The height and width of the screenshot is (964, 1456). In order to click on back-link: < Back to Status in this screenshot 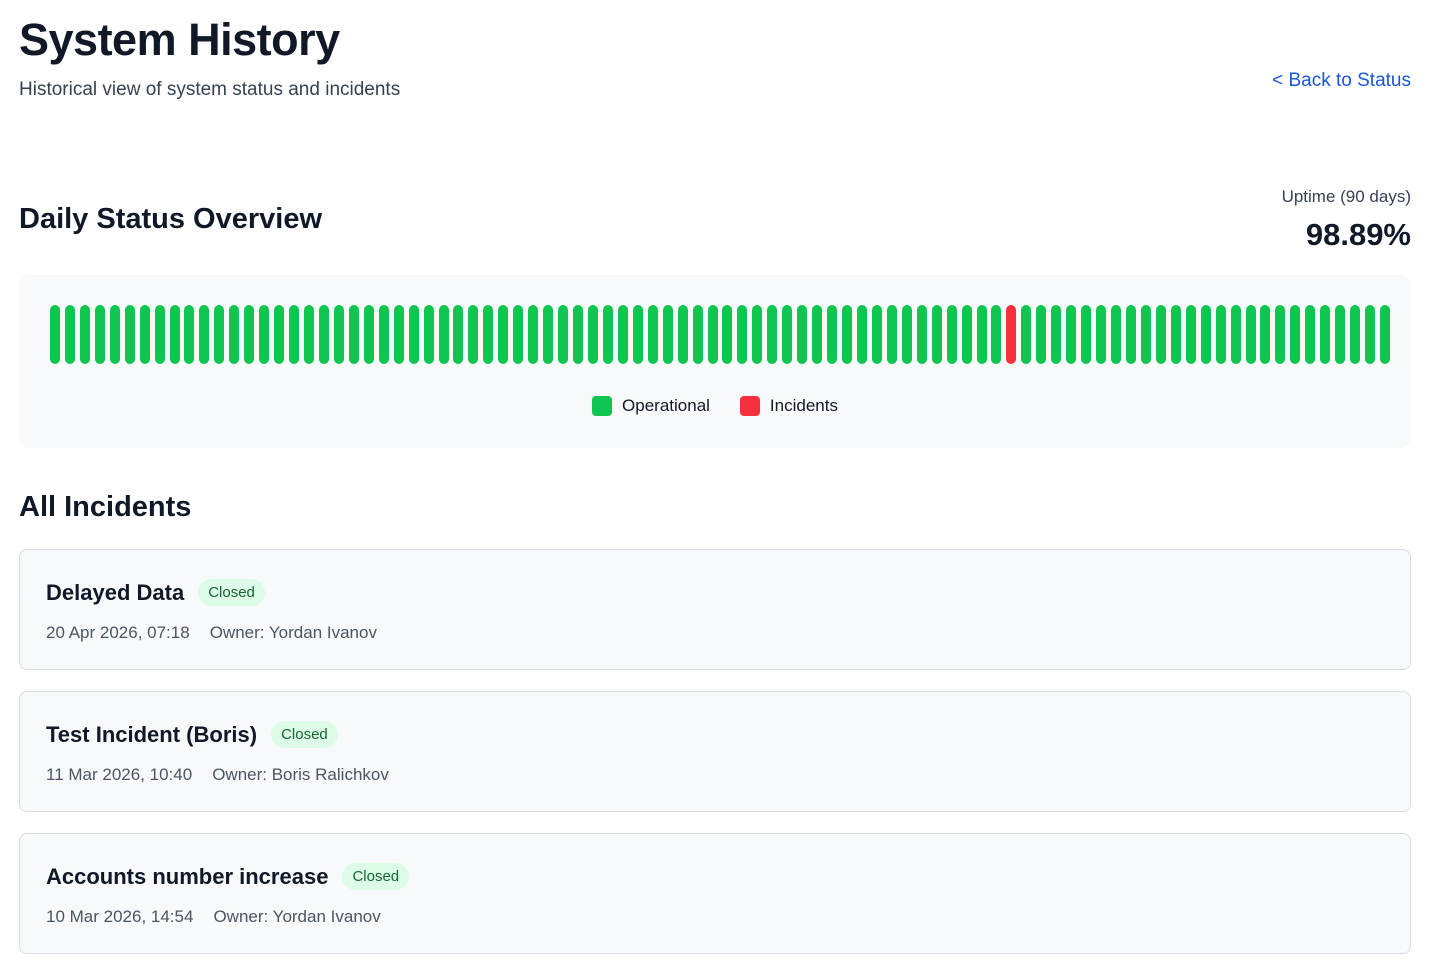, I will do `click(1341, 80)`.